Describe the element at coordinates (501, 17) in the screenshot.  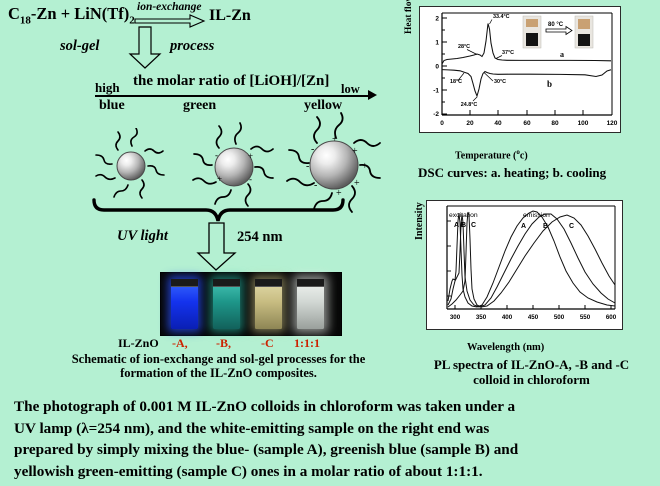
I see `dsc-annotation-334: 33.4°C` at that location.